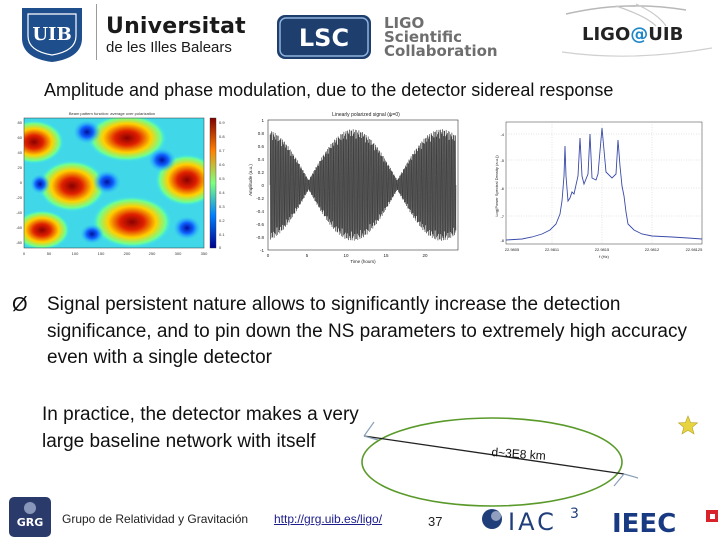  Describe the element at coordinates (366, 115) in the screenshot. I see `svg-text:Linearly polarized signal (ψ=0: Linearly polarized signal (ψ=0)` at that location.